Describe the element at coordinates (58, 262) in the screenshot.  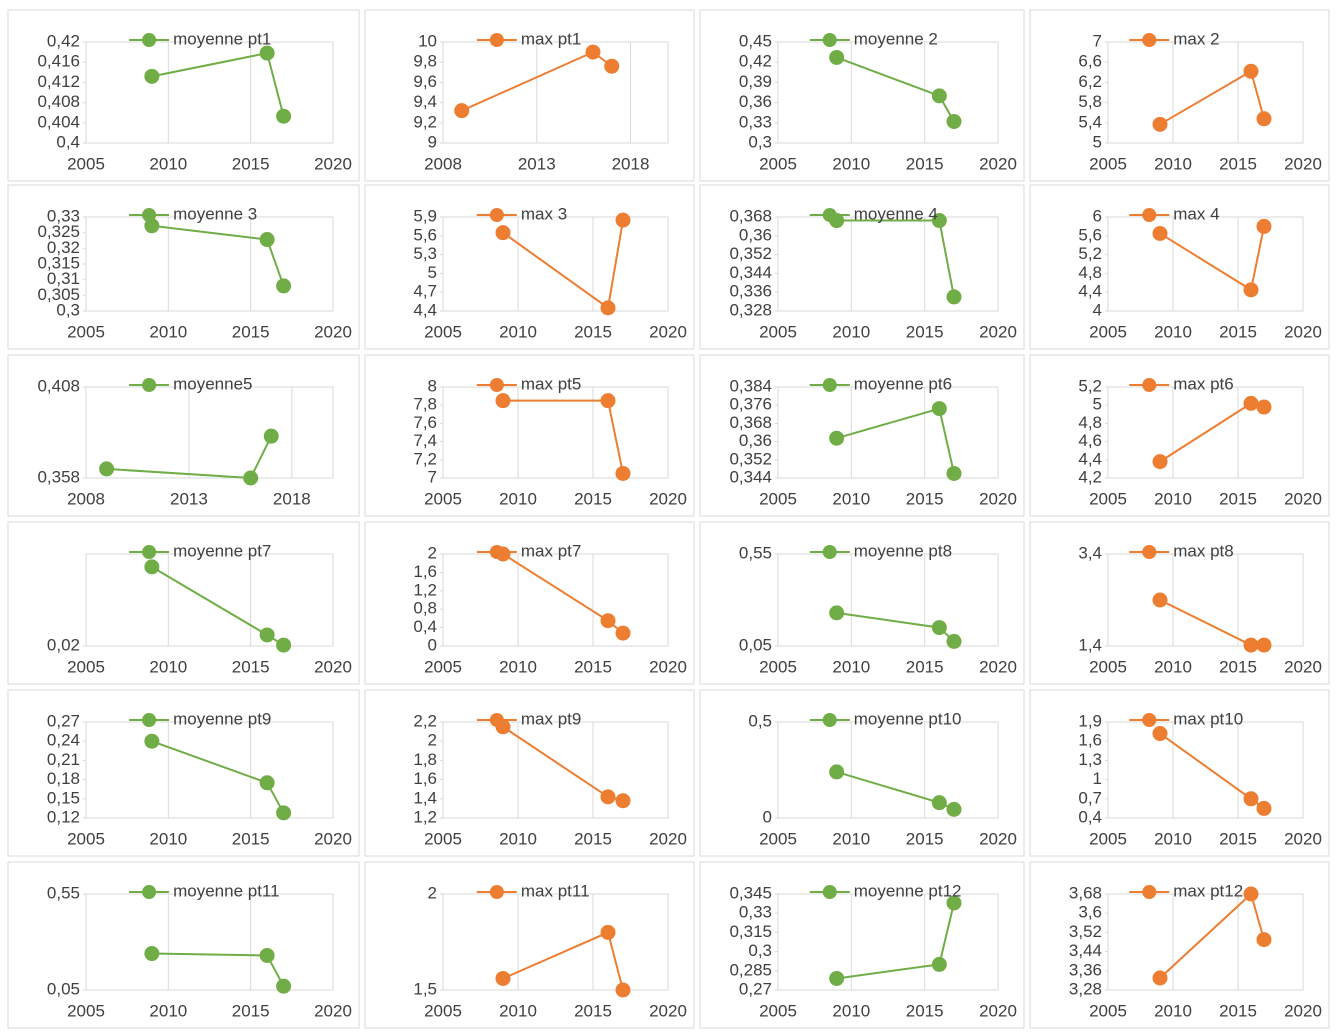
I see `y-tick-label: 0,315` at that location.